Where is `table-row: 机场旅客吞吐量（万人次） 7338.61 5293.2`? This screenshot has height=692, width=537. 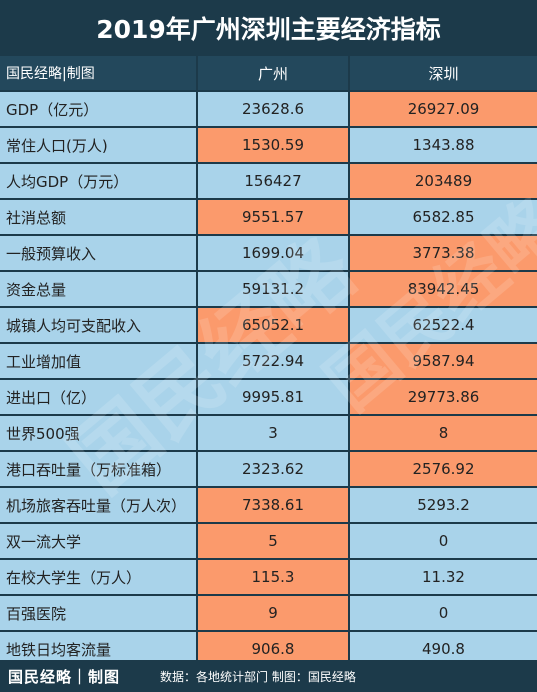 table-row: 机场旅客吞吐量（万人次） 7338.61 5293.2 is located at coordinates (268, 505).